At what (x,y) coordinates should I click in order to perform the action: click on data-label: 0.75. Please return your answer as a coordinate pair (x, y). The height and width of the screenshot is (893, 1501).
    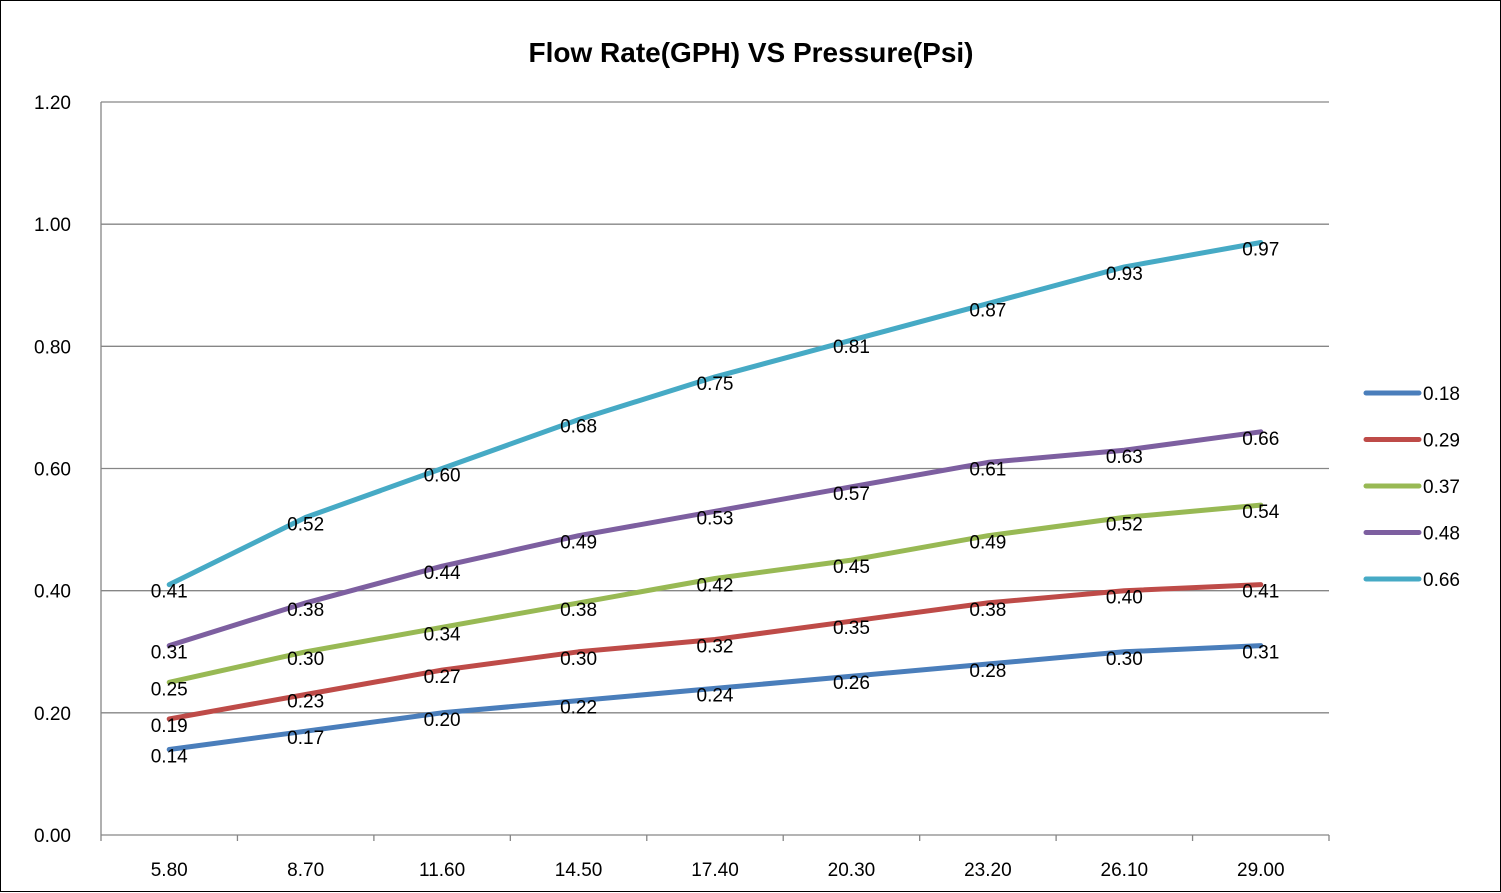
    Looking at the image, I should click on (715, 384).